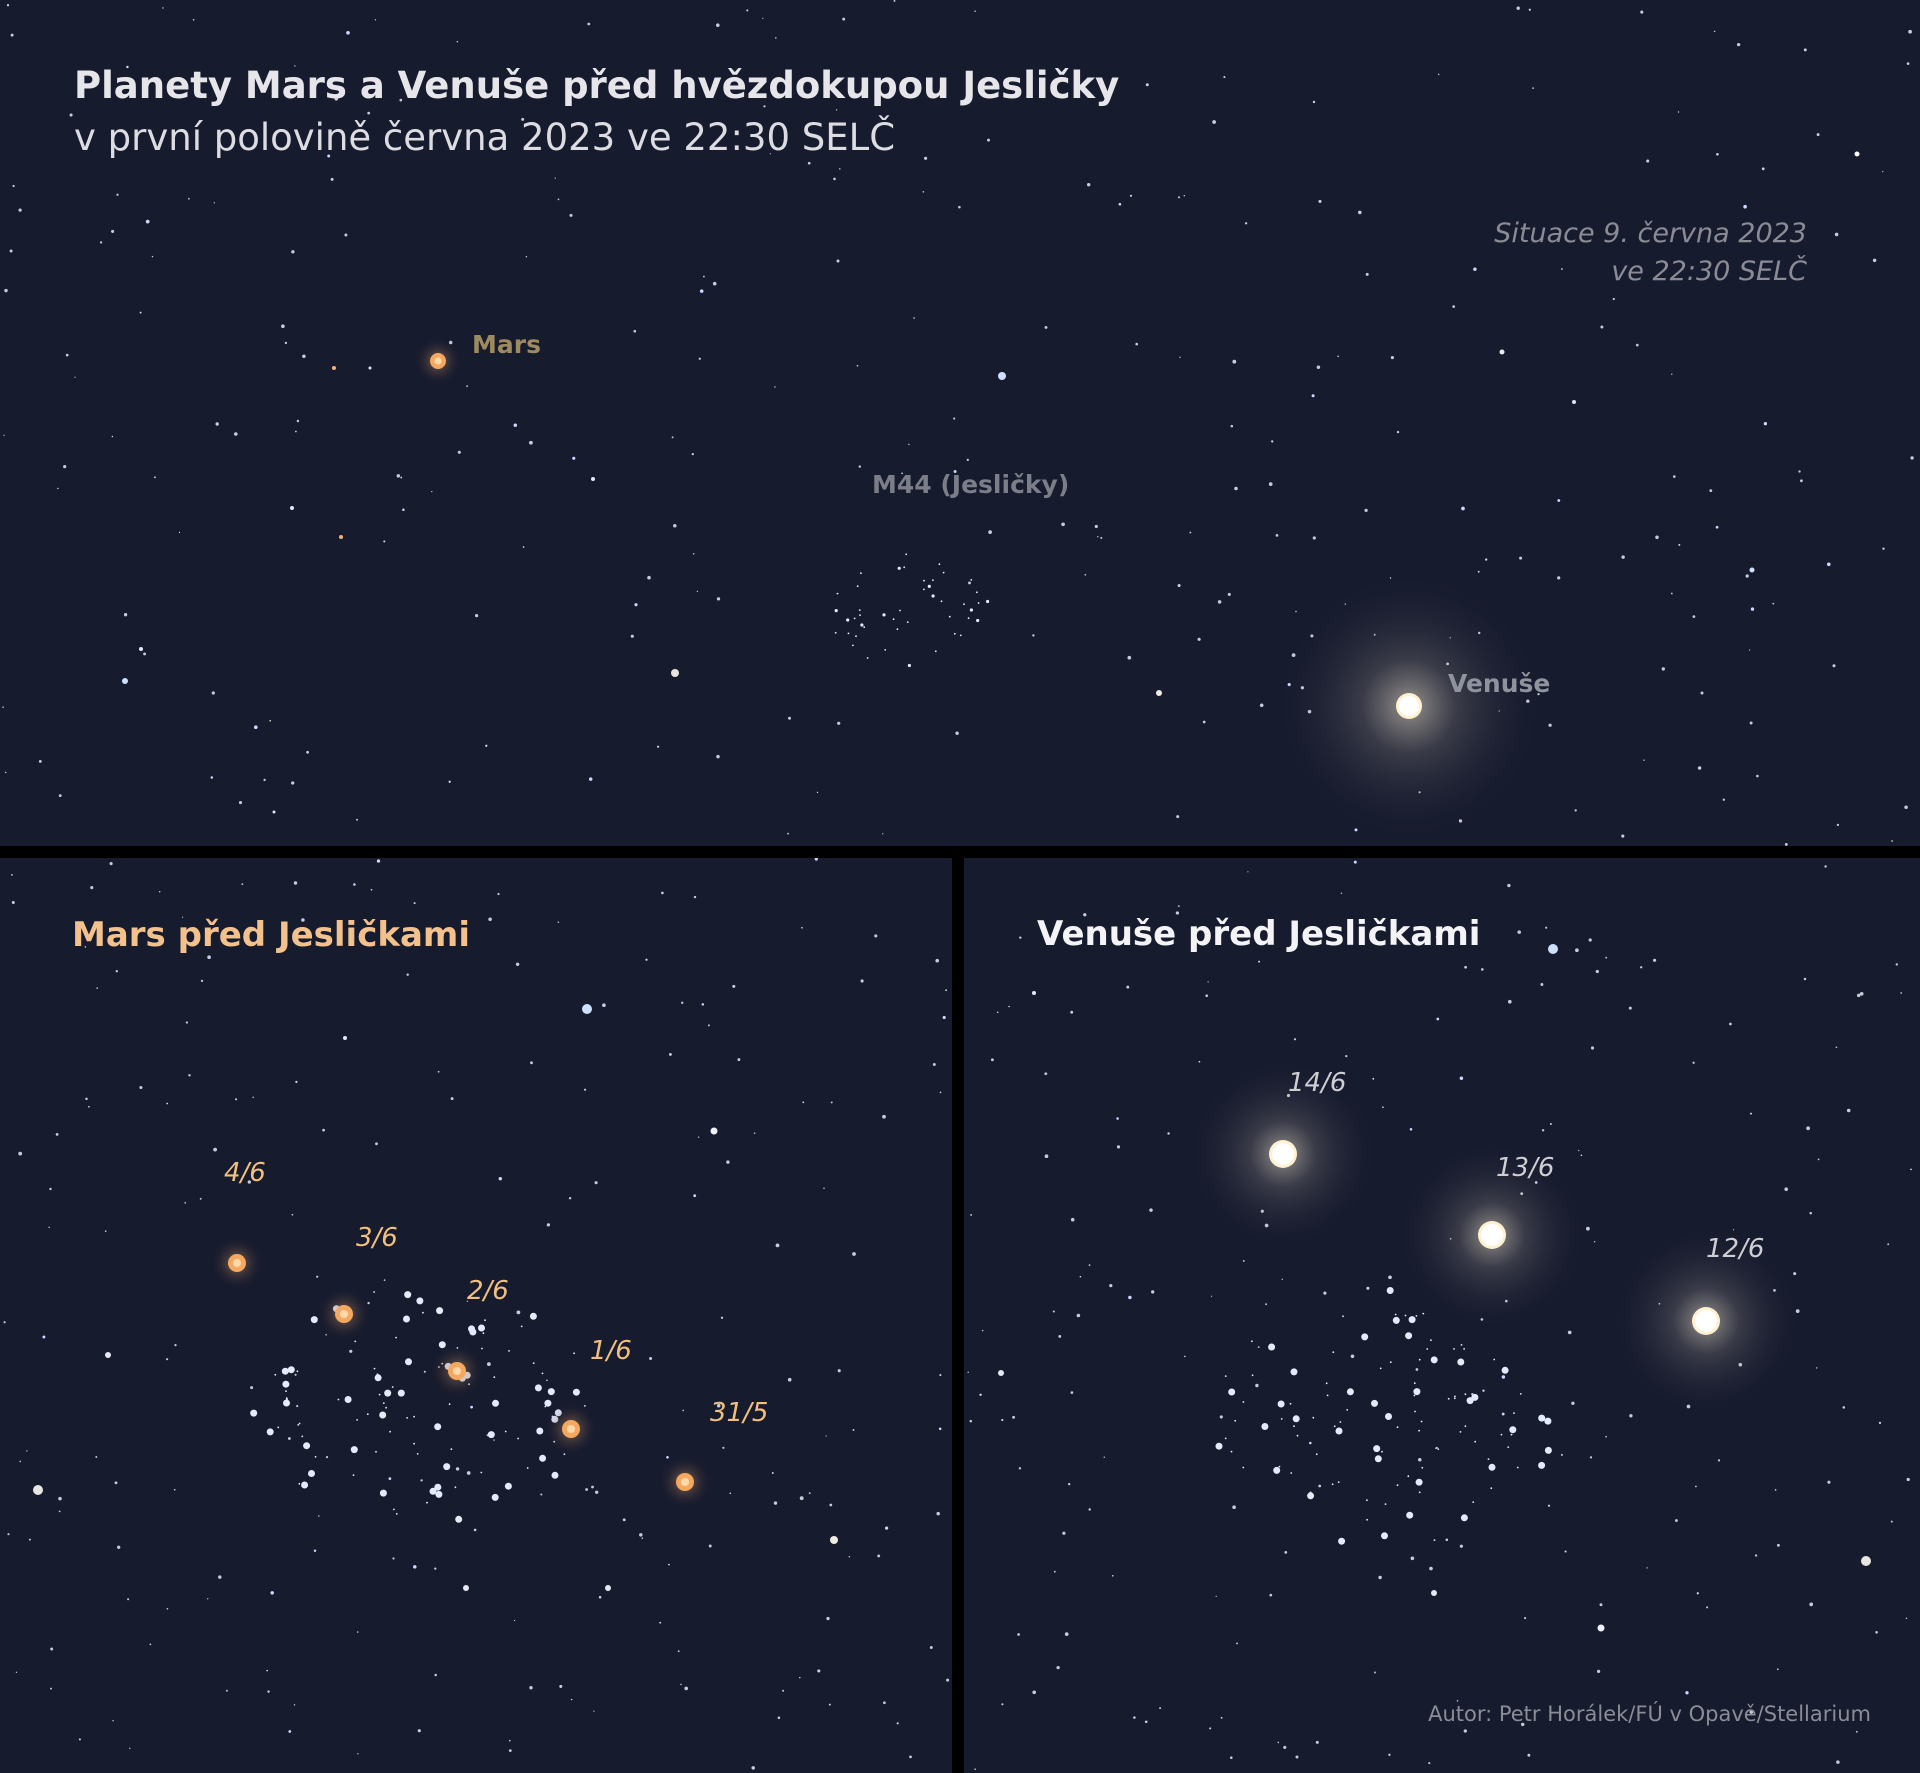 The width and height of the screenshot is (1920, 1773). Describe the element at coordinates (1557, 253) in the screenshot. I see `situation-note: Situace 9. června 2023 ve 22:30 SELČ` at that location.